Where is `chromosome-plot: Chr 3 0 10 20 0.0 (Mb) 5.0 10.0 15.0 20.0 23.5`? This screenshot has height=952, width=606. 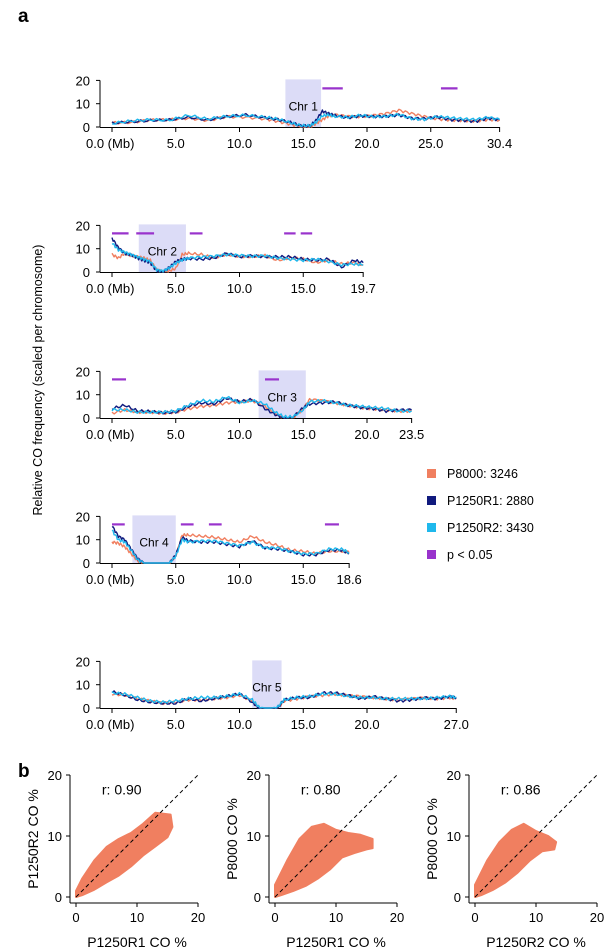 chromosome-plot: Chr 3 0 10 20 0.0 (Mb) 5.0 10.0 15.0 20.0 23.5 is located at coordinates (250, 403).